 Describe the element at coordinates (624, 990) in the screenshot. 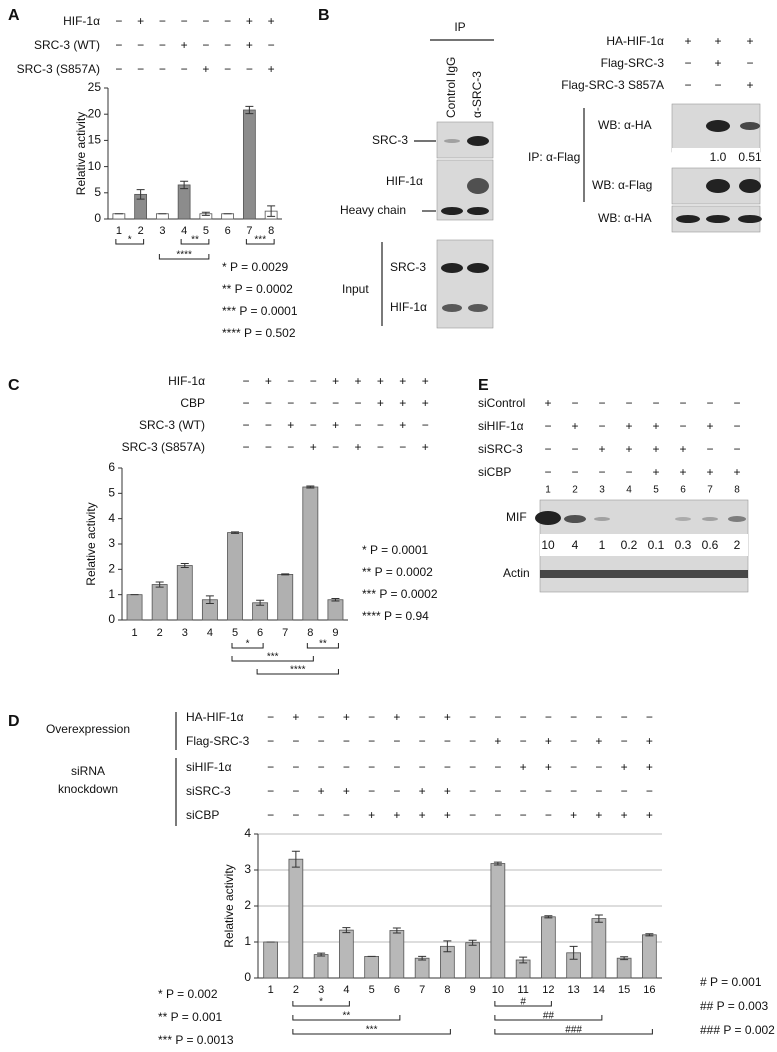

I see `lane-label: 15` at that location.